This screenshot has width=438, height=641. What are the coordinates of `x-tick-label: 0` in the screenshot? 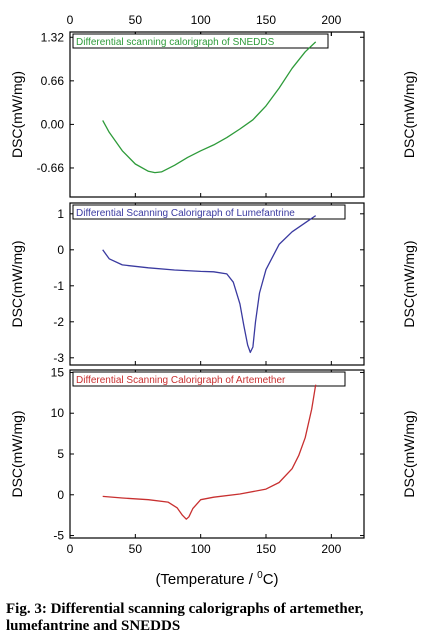 It's located at (70, 549).